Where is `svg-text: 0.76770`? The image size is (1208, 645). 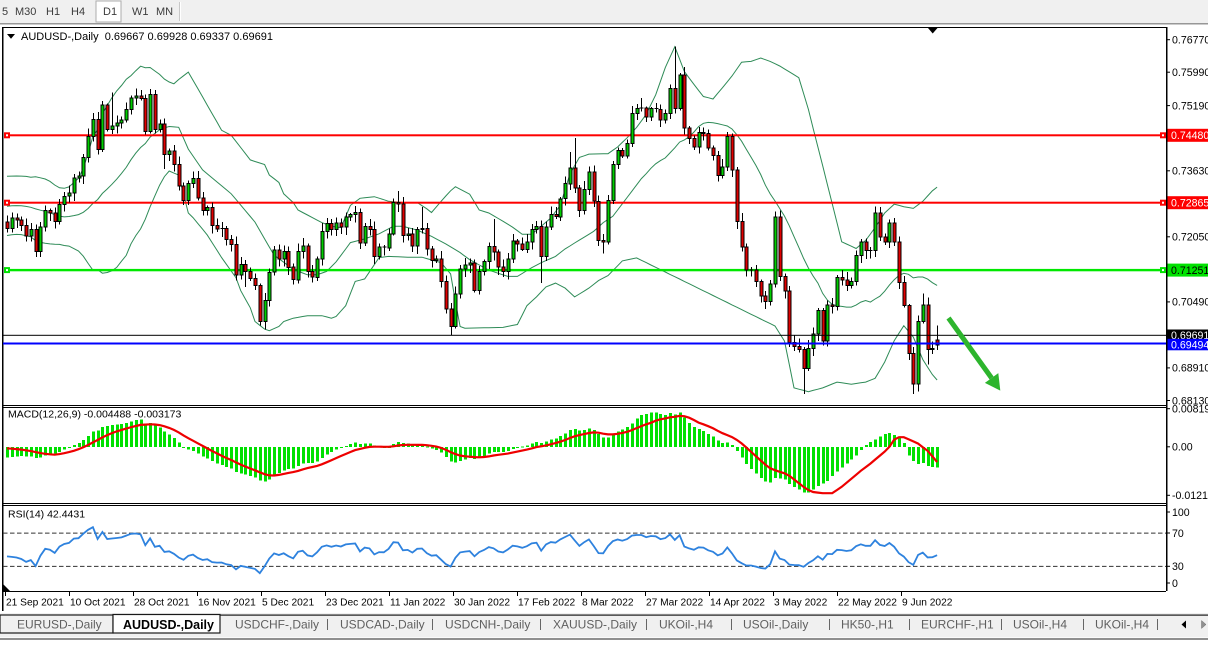 svg-text: 0.76770 is located at coordinates (1190, 40).